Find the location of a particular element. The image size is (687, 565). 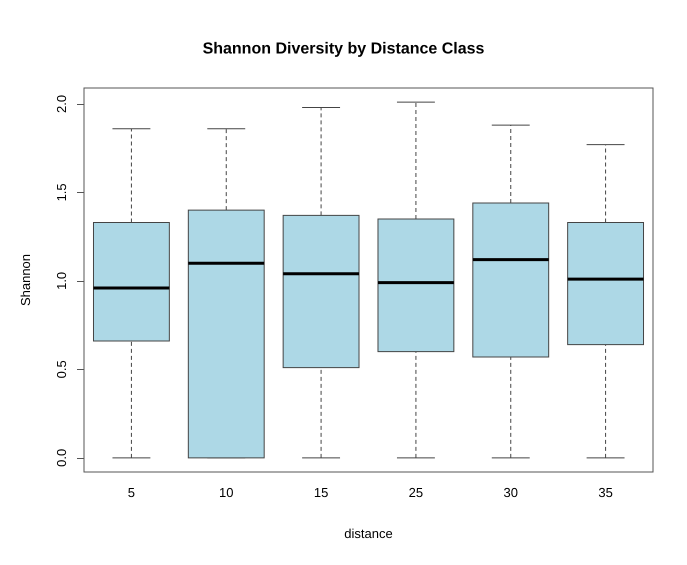

x-axis-title: distance is located at coordinates (368, 533).